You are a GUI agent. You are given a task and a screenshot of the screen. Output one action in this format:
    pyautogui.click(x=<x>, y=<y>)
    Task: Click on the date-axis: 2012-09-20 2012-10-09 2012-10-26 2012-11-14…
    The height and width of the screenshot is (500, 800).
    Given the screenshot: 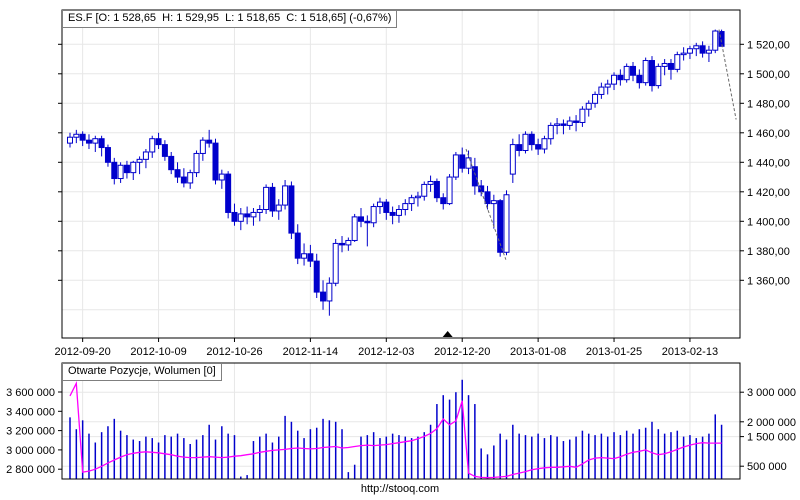 What is the action you would take?
    pyautogui.click(x=386, y=348)
    